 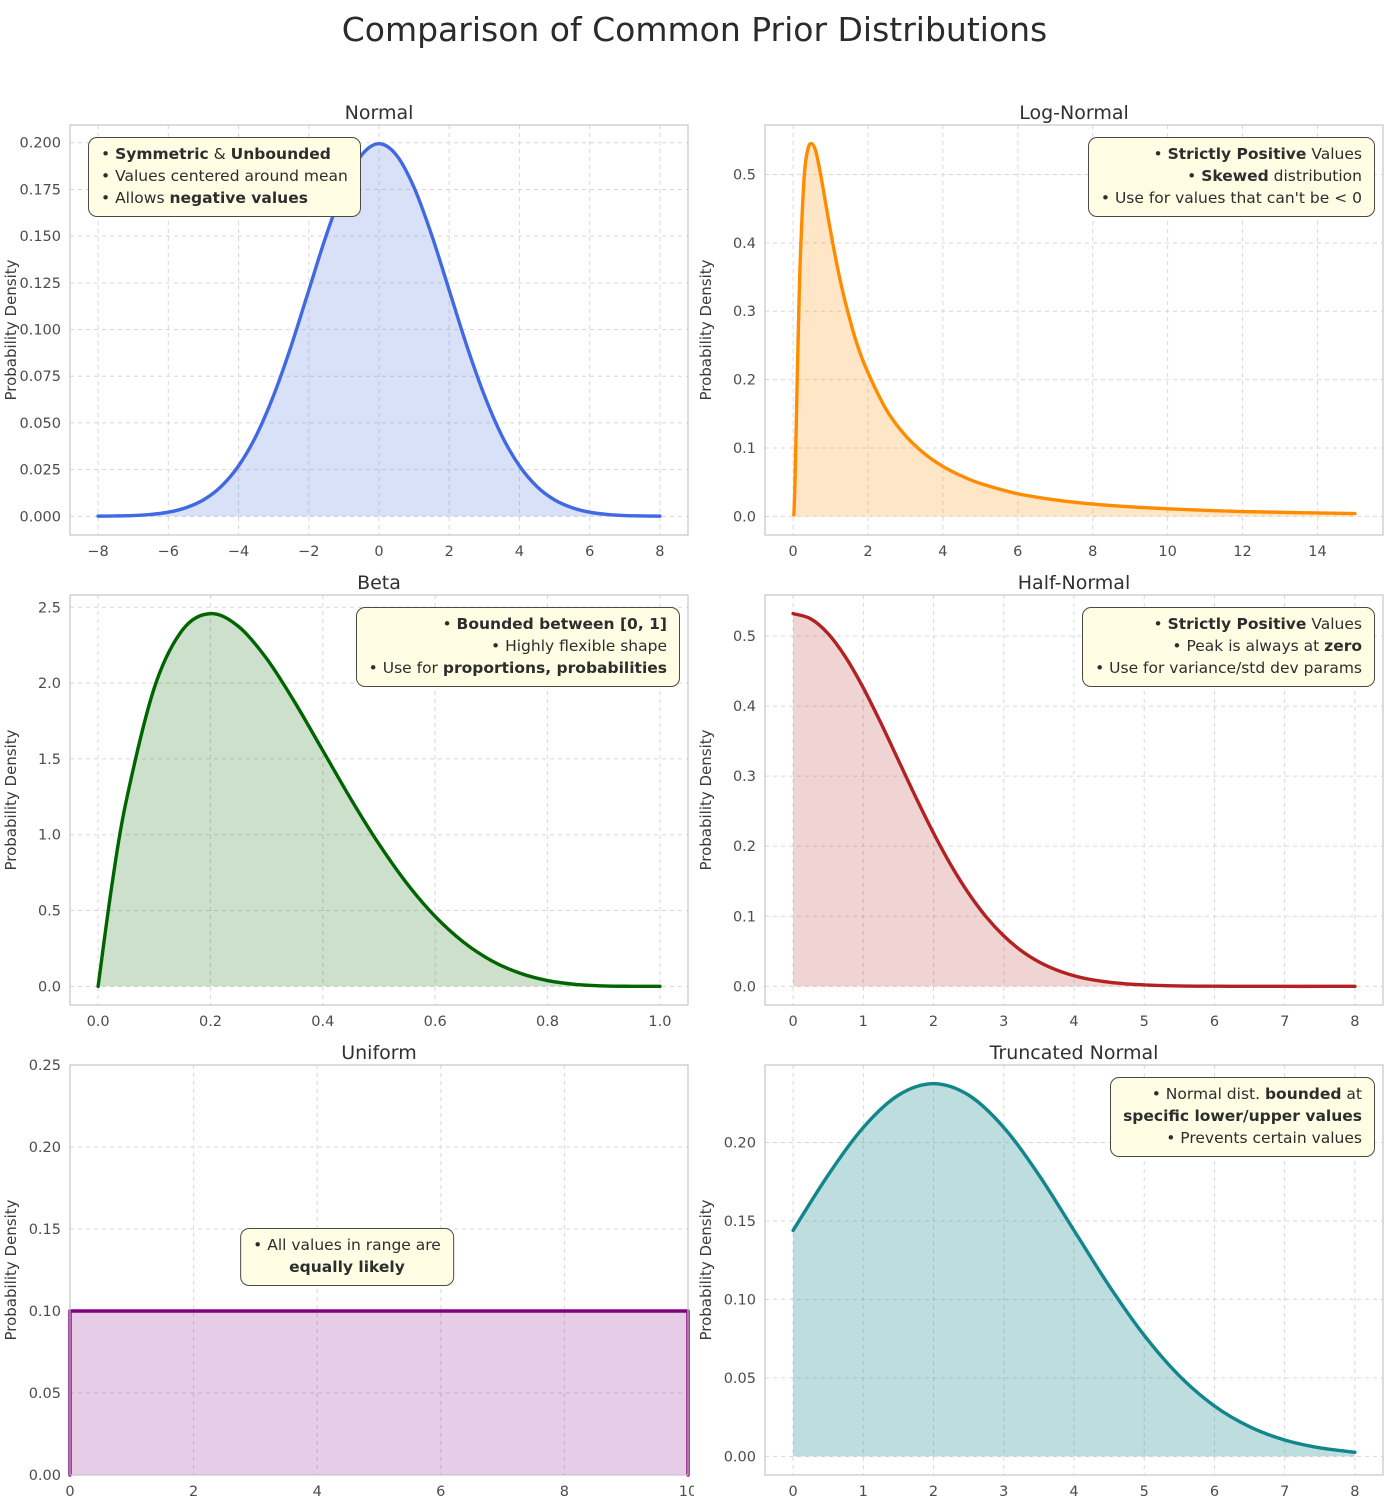 What do you see at coordinates (435, 1022) in the screenshot?
I see `x-tick-label: 0.6` at bounding box center [435, 1022].